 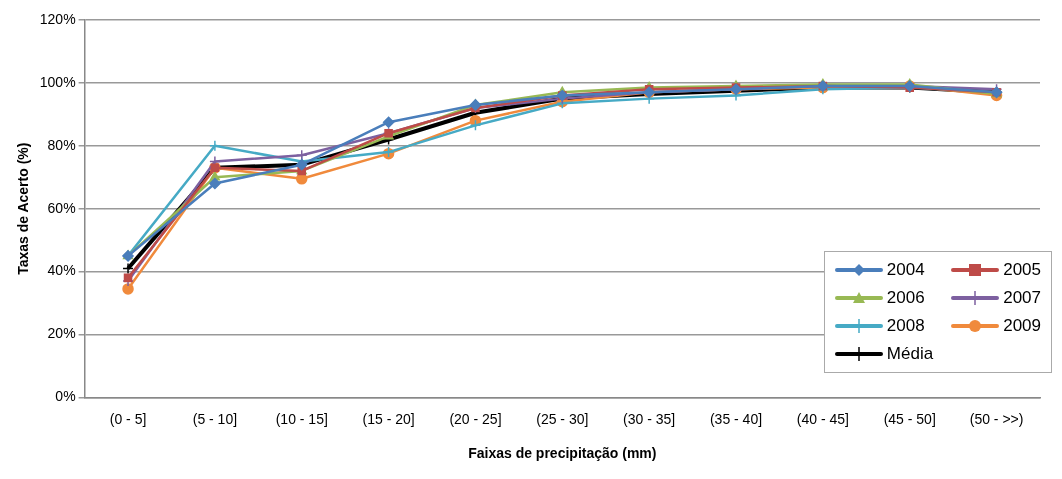 What do you see at coordinates (562, 453) in the screenshot?
I see `x-axis-title: Faixas de precipitação (mm)` at bounding box center [562, 453].